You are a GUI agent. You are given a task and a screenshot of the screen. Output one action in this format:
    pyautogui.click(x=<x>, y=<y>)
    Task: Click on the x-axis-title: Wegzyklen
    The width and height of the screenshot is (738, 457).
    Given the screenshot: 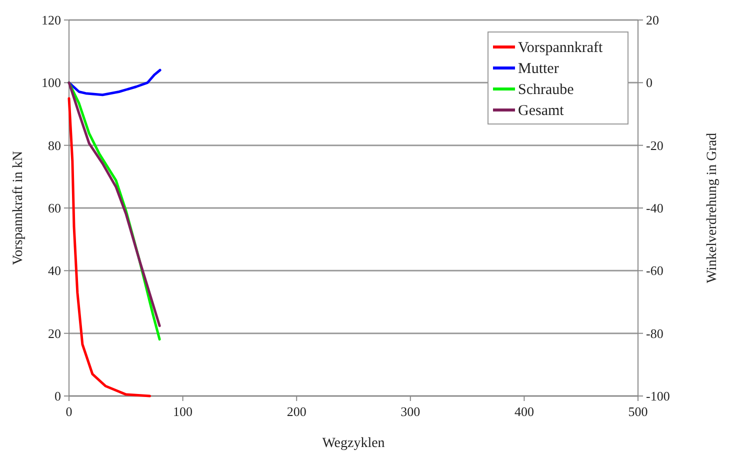 What is the action you would take?
    pyautogui.click(x=353, y=443)
    